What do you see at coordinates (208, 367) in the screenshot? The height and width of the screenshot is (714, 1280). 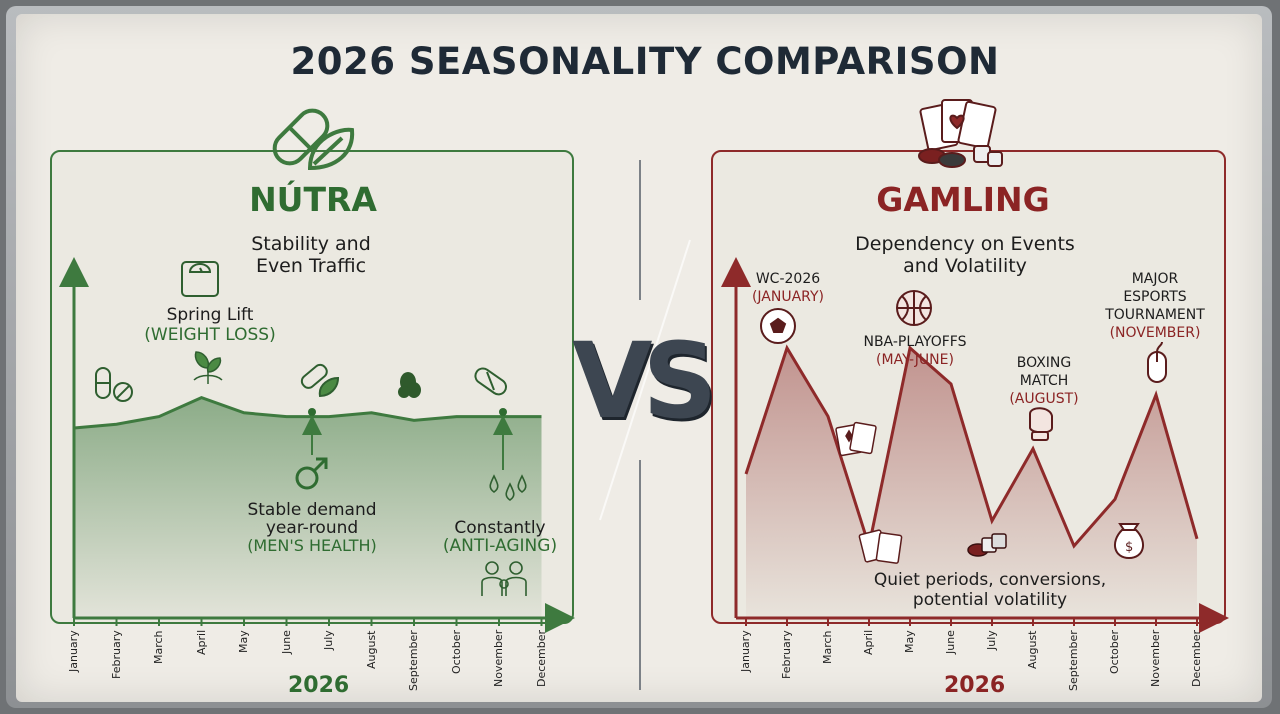 I see `leaf-sprout-icon` at bounding box center [208, 367].